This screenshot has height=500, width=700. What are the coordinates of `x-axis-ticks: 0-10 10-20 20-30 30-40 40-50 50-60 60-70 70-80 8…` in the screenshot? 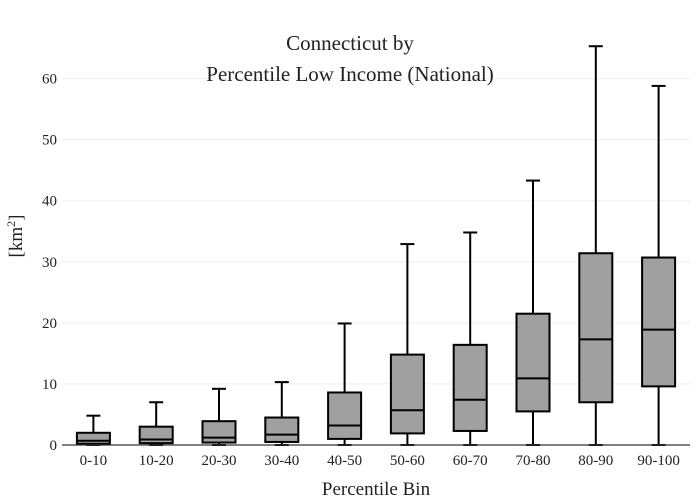 It's located at (380, 461).